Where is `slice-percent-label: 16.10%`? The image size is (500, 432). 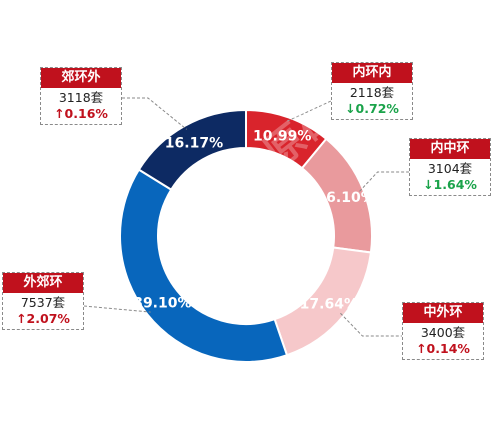 slice-percent-label: 16.10% is located at coordinates (345, 198).